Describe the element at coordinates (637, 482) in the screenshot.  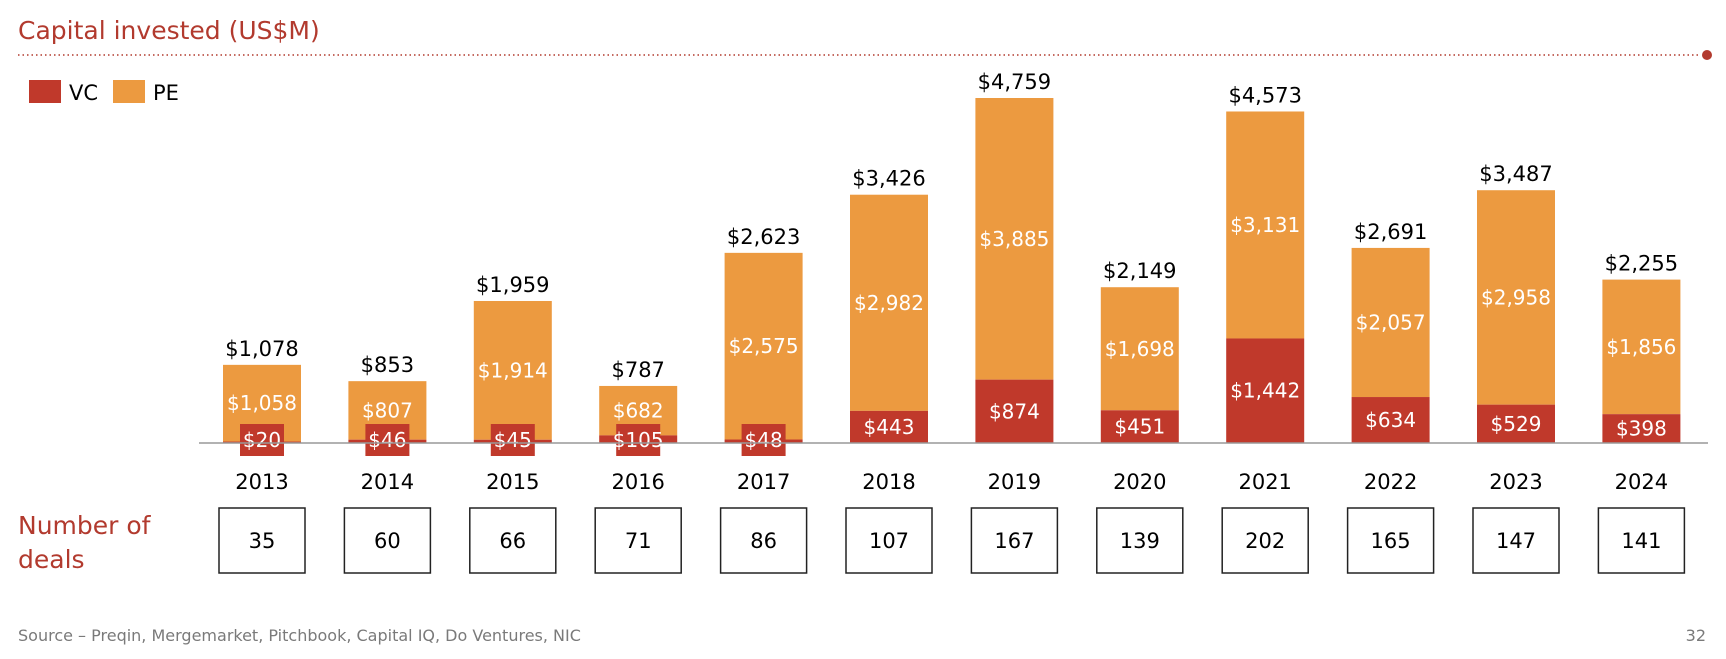
I see `year-label-2016: 2016` at that location.